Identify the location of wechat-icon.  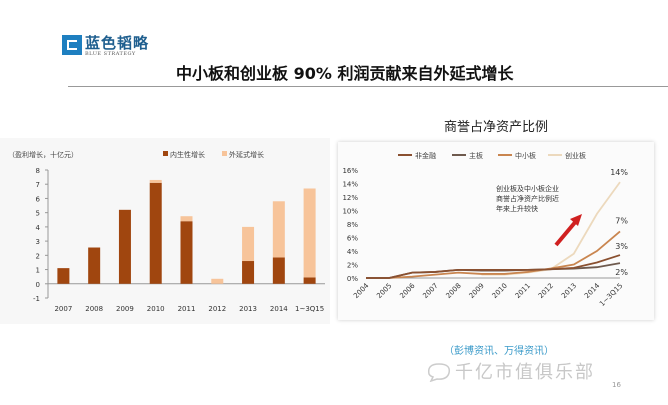
(439, 372).